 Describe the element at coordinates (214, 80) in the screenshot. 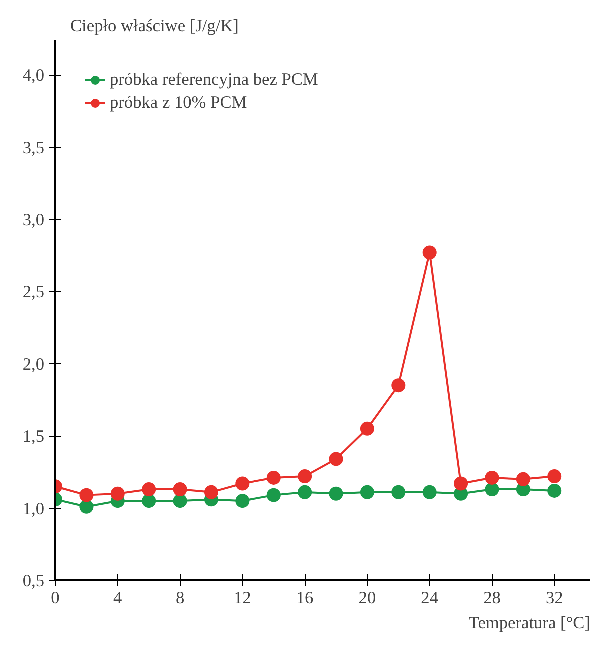

I see `legend-label: próbka referencyjna bez PCM` at that location.